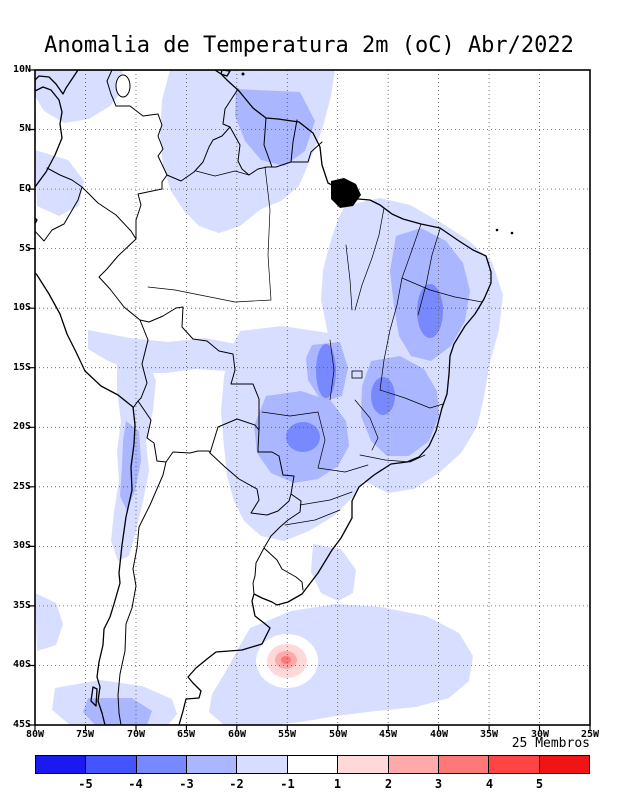  I want to click on lon-axis-label: 40W, so click(439, 734).